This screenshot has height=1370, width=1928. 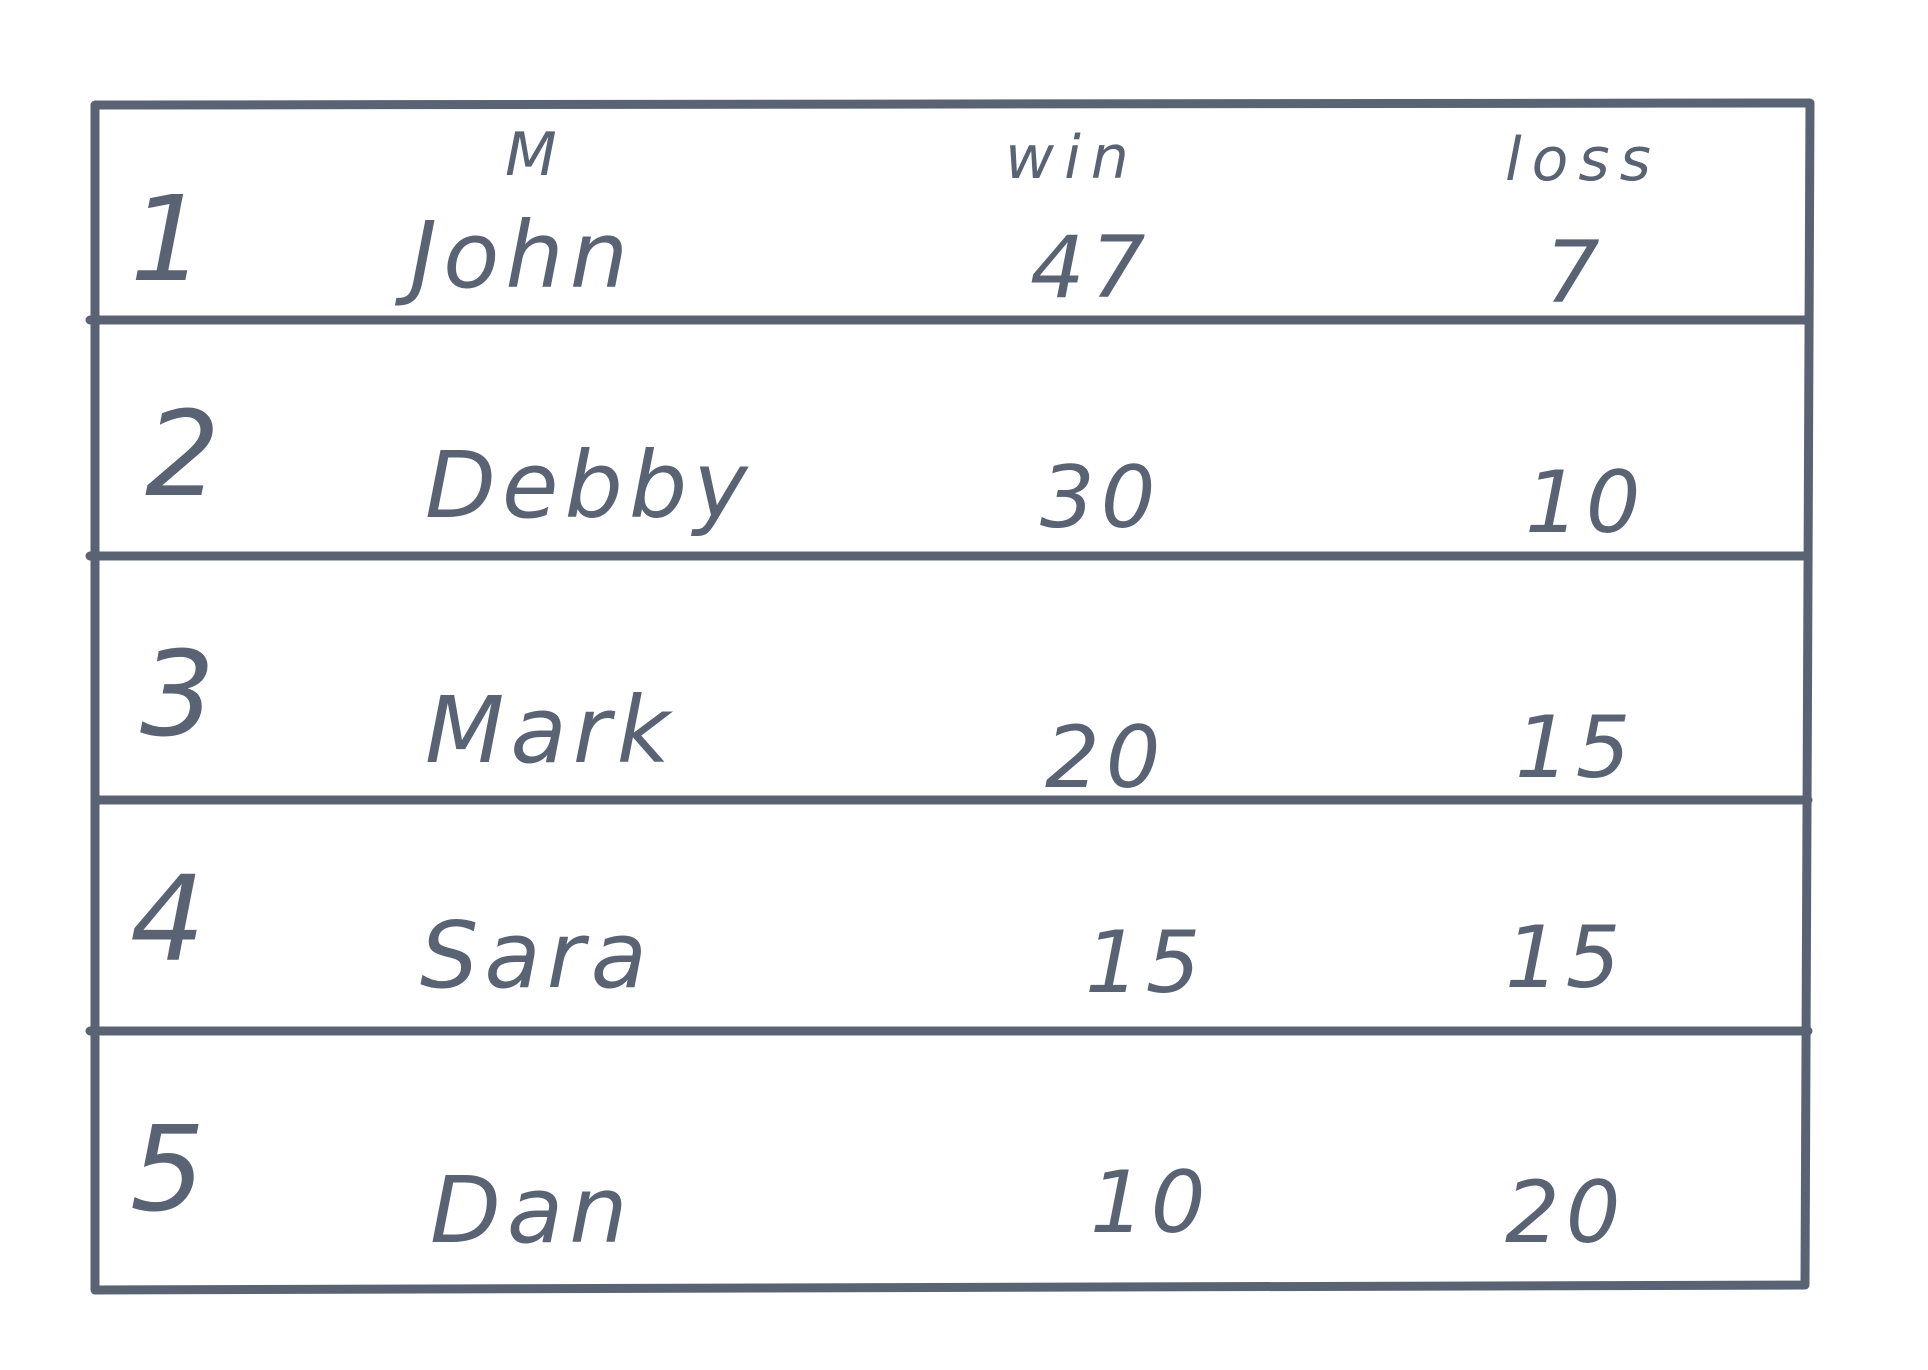 I want to click on rank-cell: 2, so click(x=186, y=454).